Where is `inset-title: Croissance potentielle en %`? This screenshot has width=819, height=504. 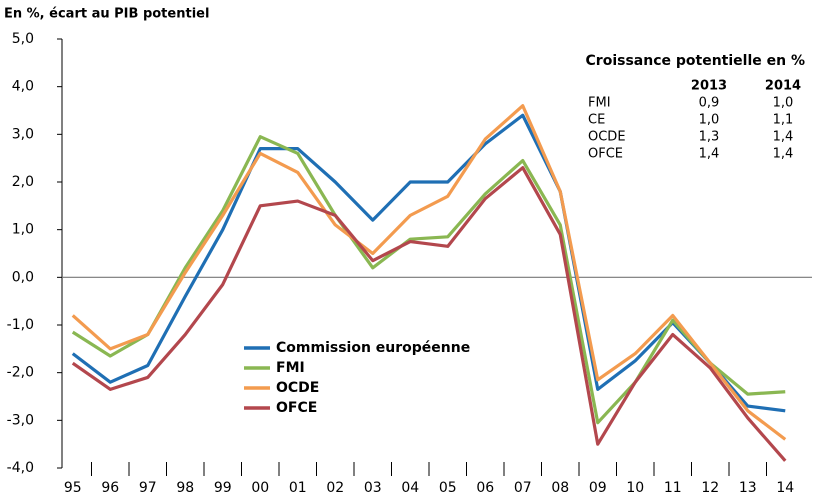
inset-title: Croissance potentielle en % is located at coordinates (695, 61).